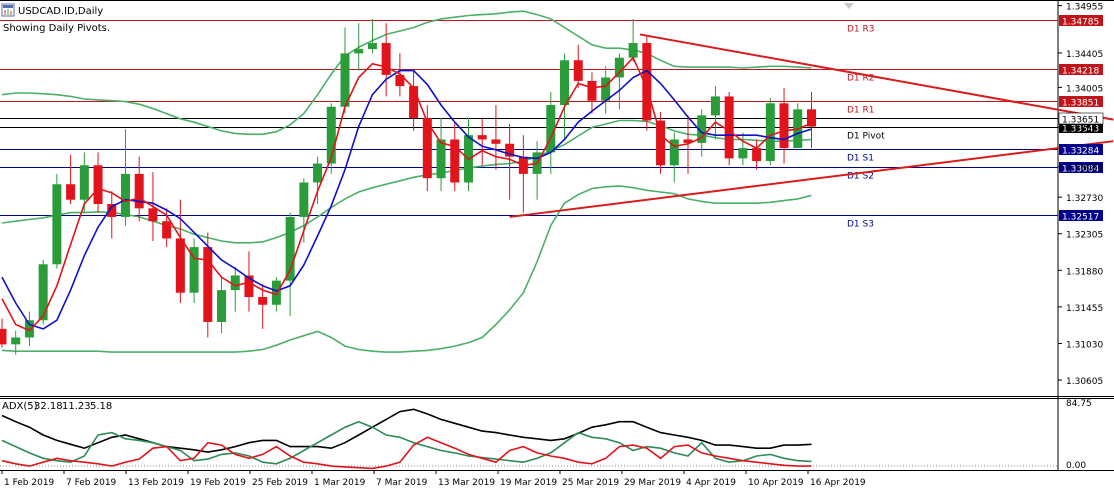  Describe the element at coordinates (56, 28) in the screenshot. I see `indicator-label: Showing Daily Pivots.` at that location.